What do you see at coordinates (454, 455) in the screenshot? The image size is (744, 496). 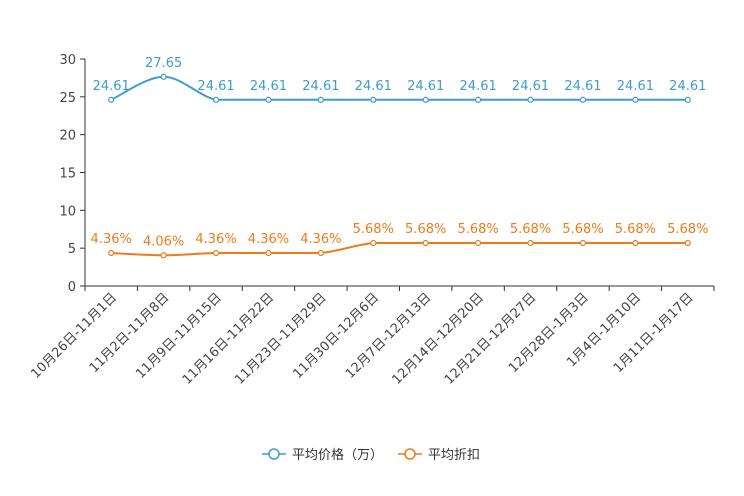 I see `legend-label: 平均折扣` at bounding box center [454, 455].